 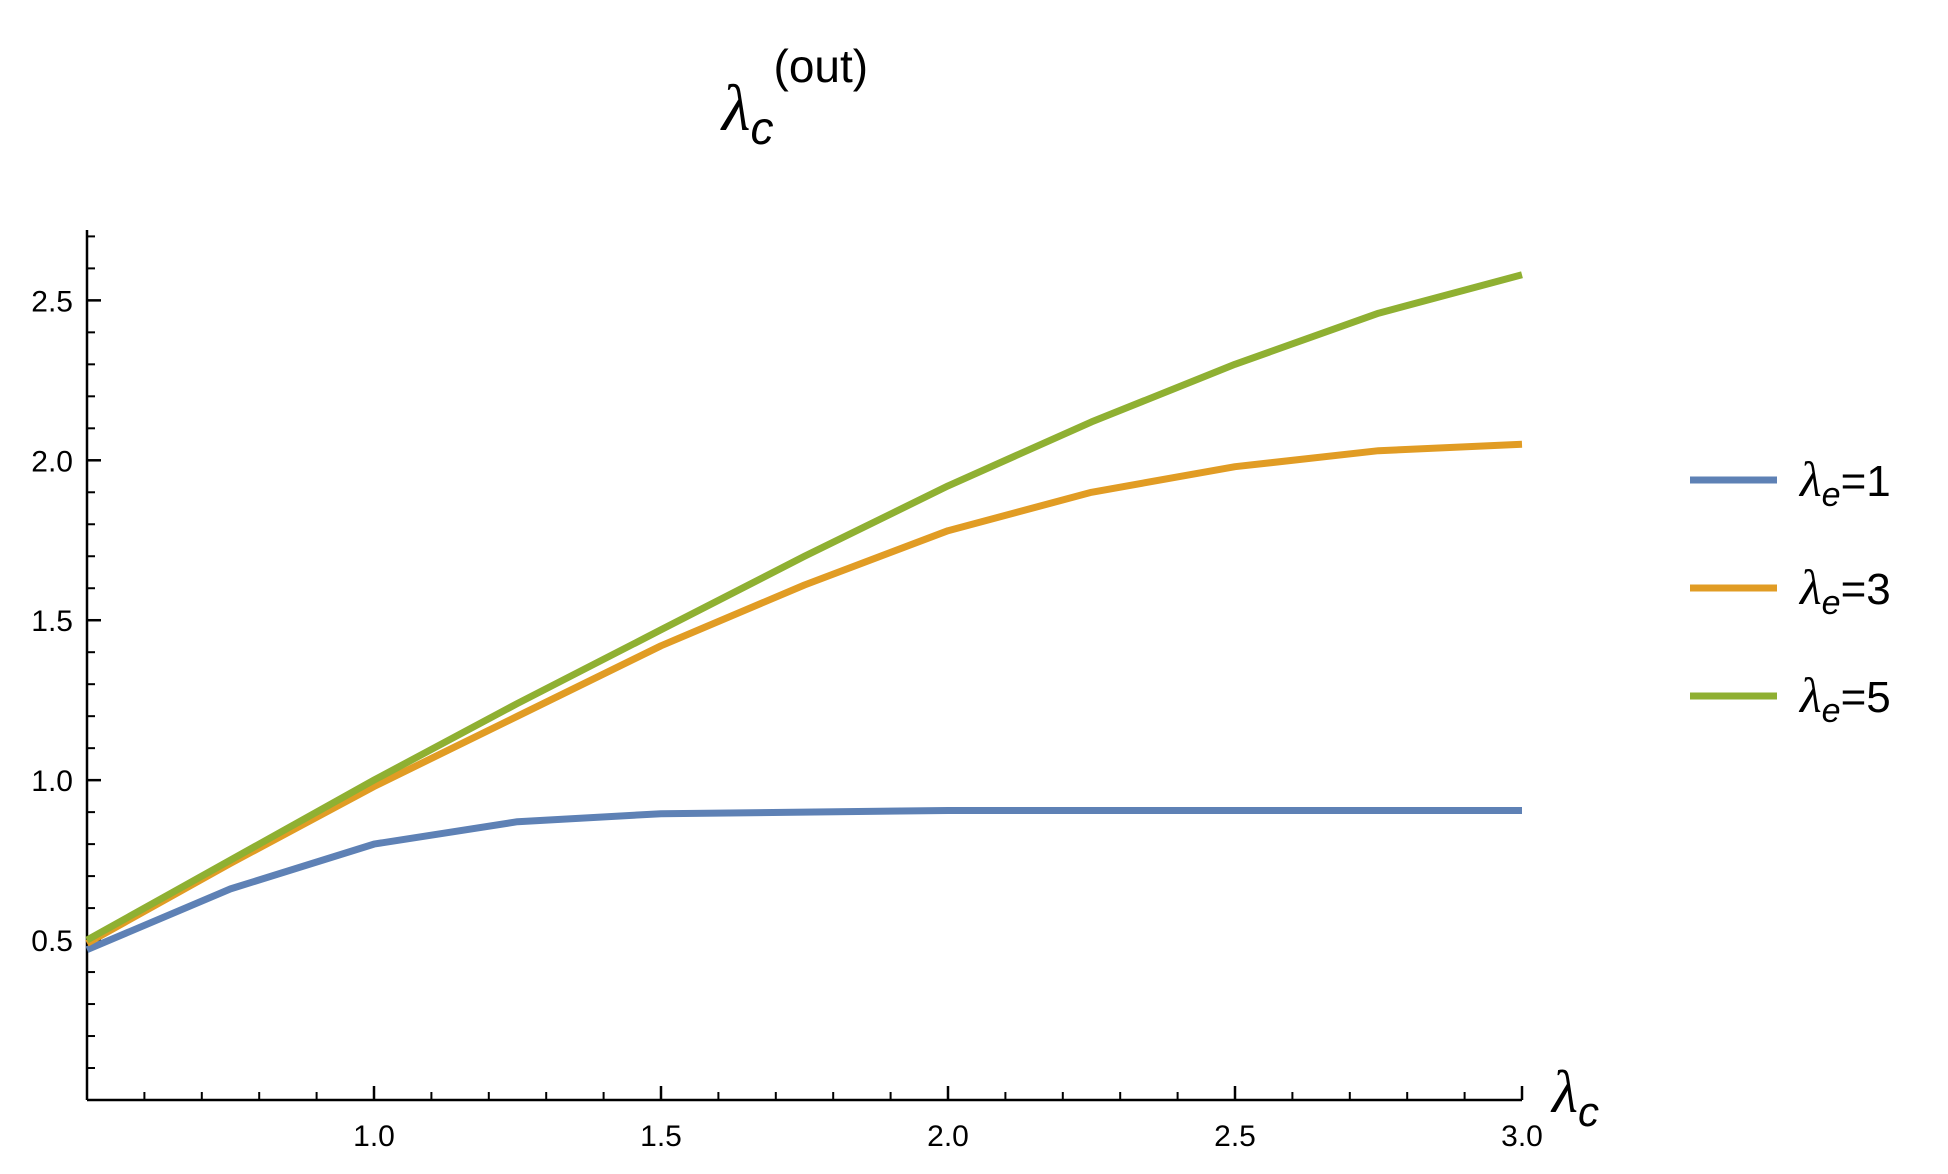 I want to click on x-tick-label: 2.5, so click(x=1235, y=1136).